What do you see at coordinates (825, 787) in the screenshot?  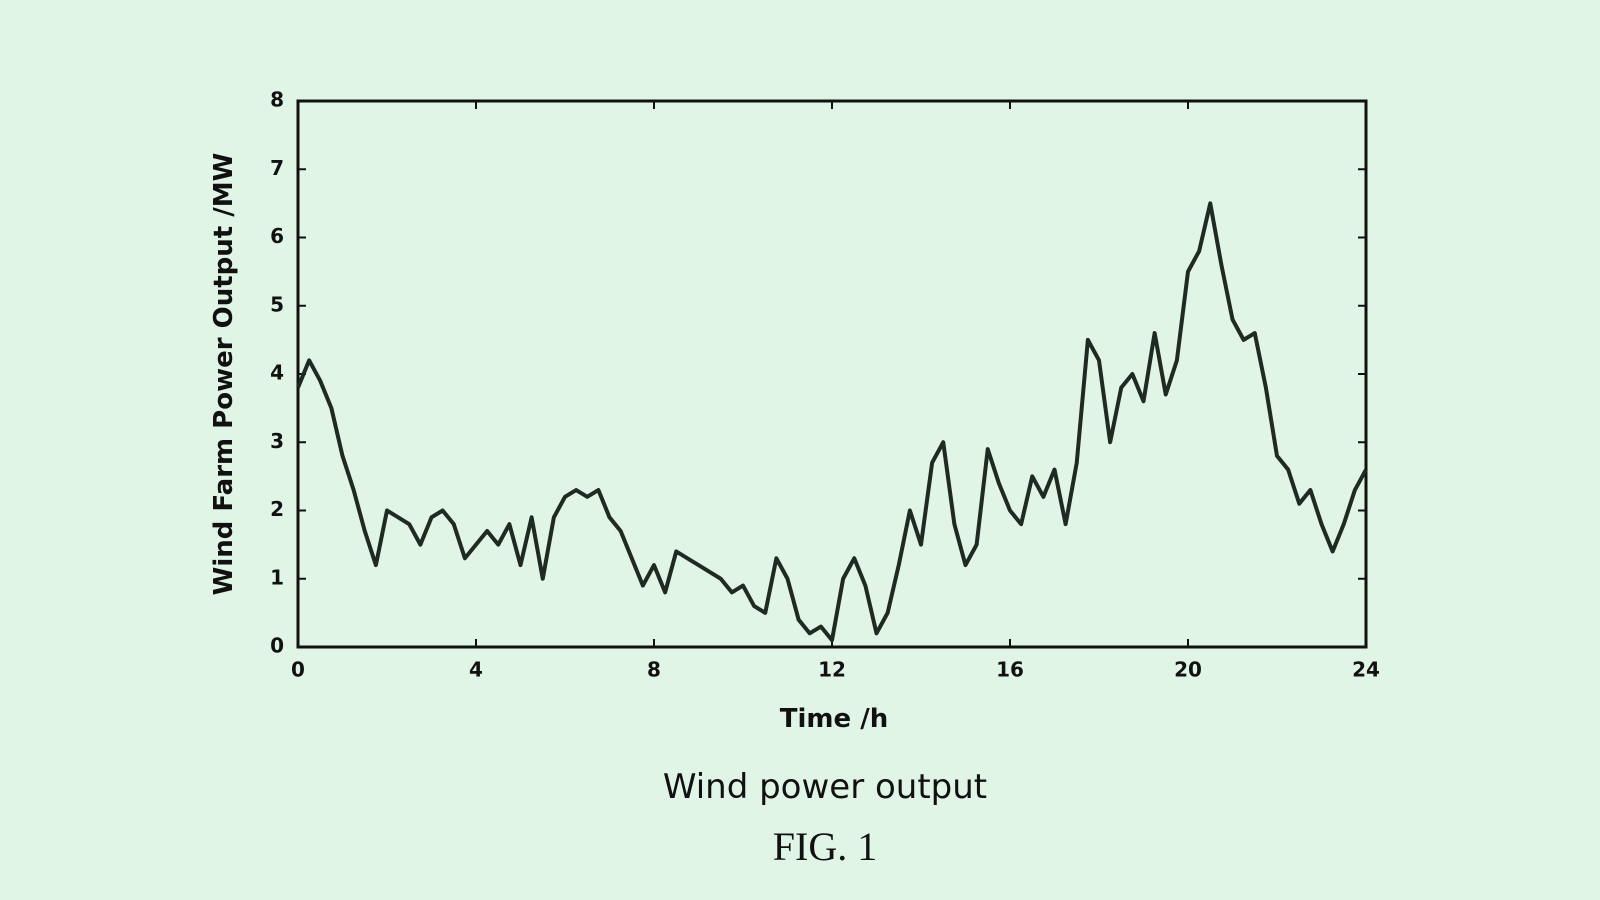 I see `caption: Wind power output` at bounding box center [825, 787].